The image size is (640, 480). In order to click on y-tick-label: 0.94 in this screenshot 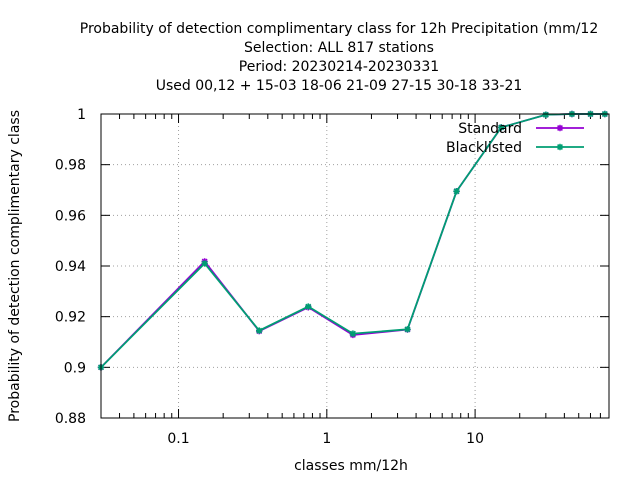, I will do `click(70, 267)`.